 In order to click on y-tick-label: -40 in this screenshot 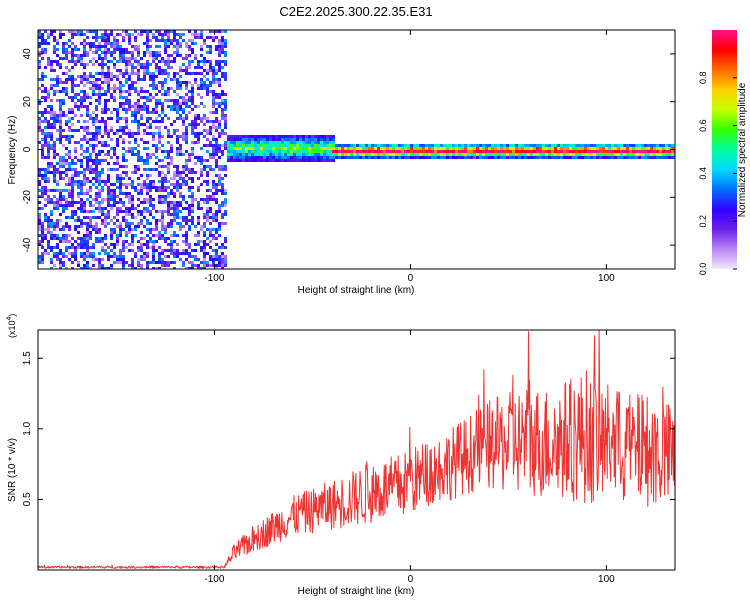, I will do `click(27, 244)`.